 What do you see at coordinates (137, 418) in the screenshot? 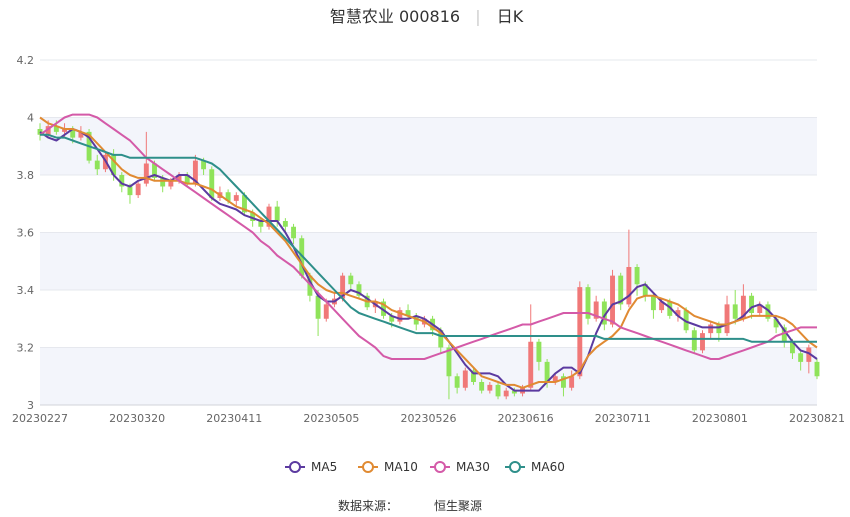
I see `x-tick-label: 20230320` at bounding box center [137, 418].